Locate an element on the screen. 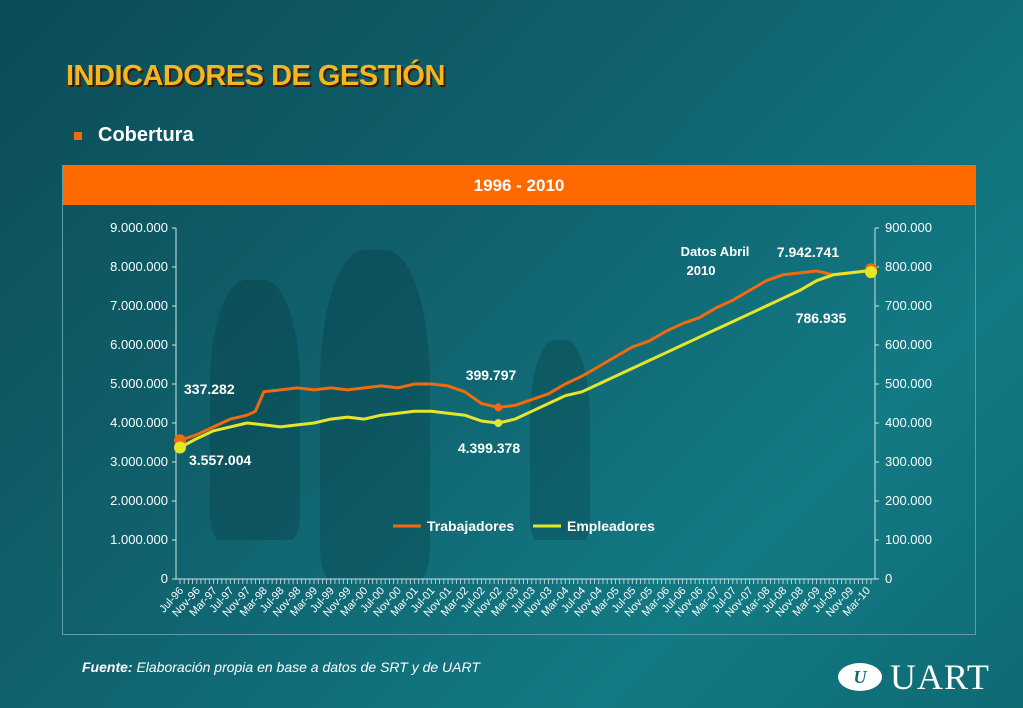  data-label: 7.942.741 is located at coordinates (808, 252).